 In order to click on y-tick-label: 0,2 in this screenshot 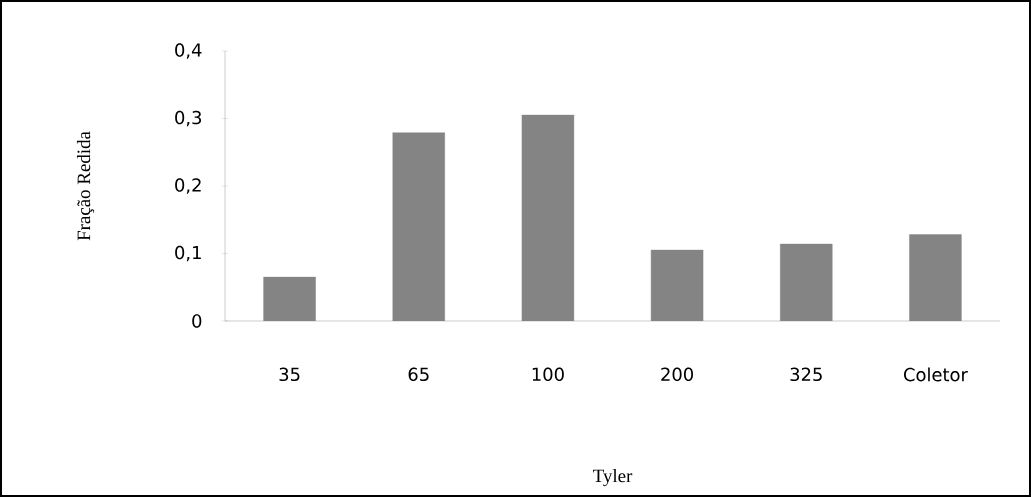, I will do `click(188, 186)`.